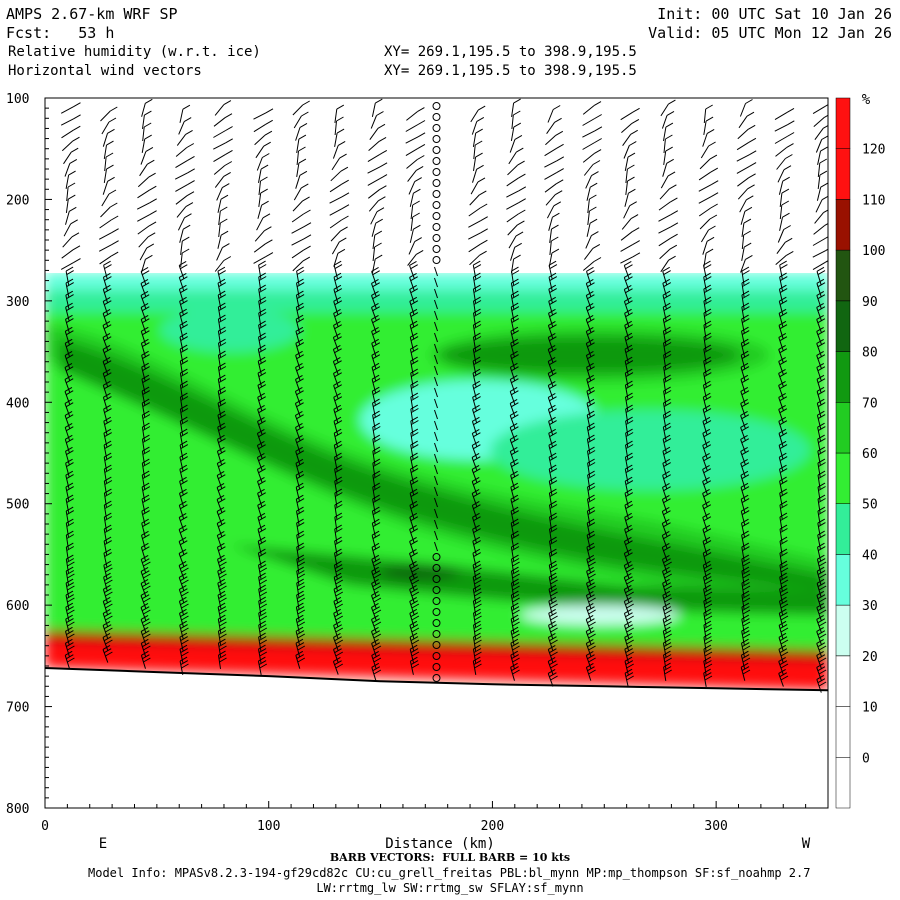  Describe the element at coordinates (268, 826) in the screenshot. I see `x-tick-label: 100` at that location.